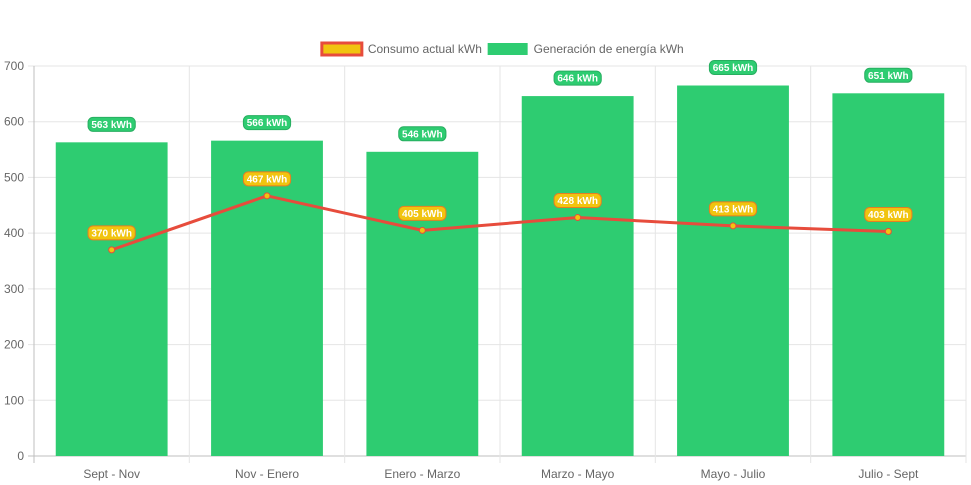 Image resolution: width=971 pixels, height=485 pixels. I want to click on data-label: 405 kWh, so click(422, 213).